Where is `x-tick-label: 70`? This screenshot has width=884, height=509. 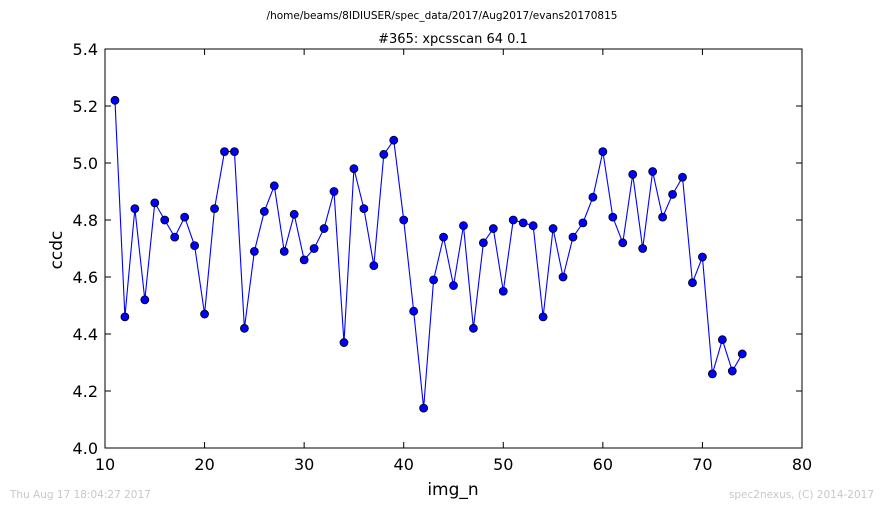 x-tick-label: 70 is located at coordinates (702, 464).